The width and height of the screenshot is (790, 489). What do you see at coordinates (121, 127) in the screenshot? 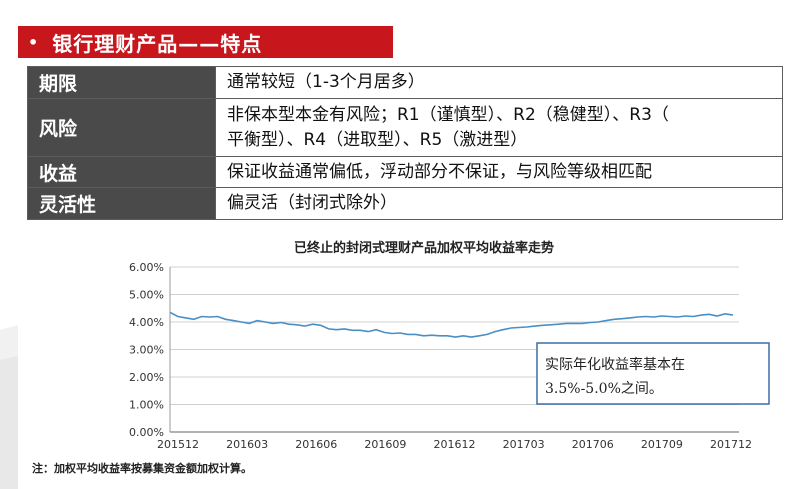
I see `row-key: 风险` at bounding box center [121, 127].